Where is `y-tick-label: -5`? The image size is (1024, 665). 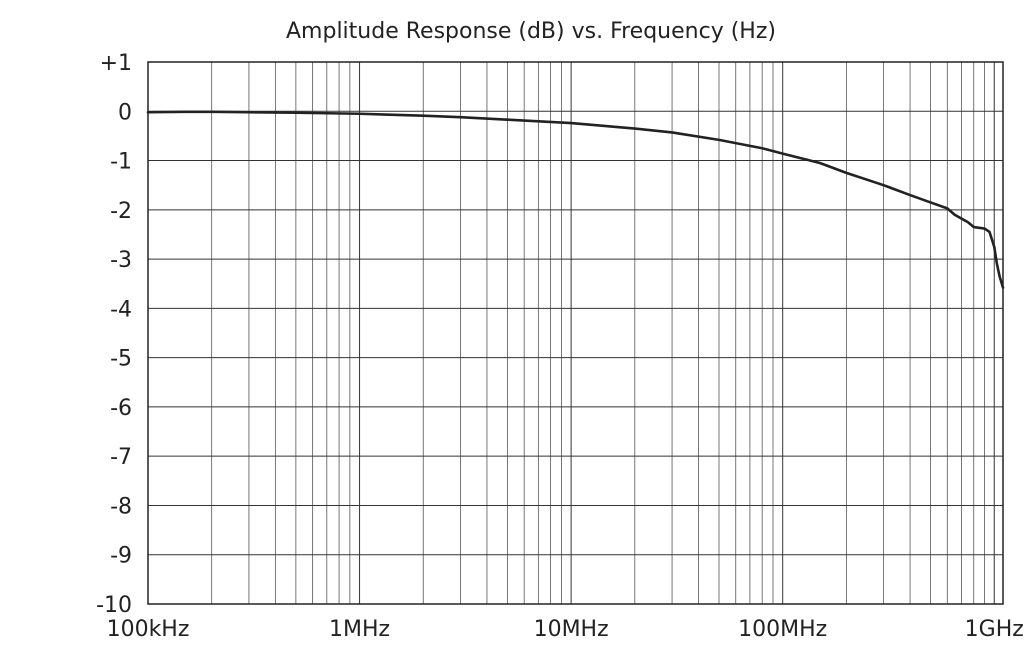
y-tick-label: -5 is located at coordinates (121, 359).